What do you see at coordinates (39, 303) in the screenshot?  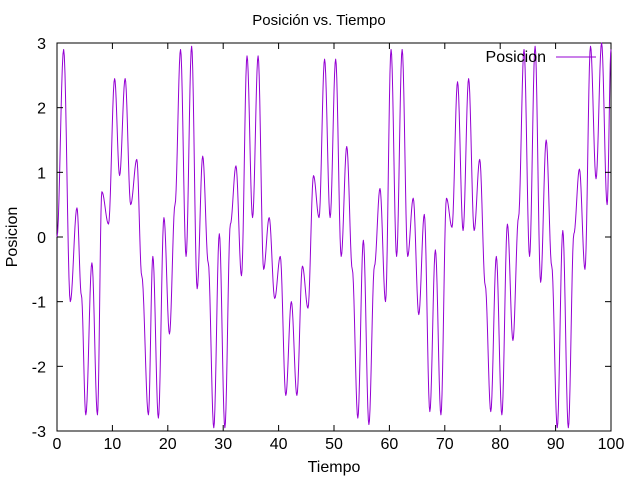 I see `y-tick-label: -1` at bounding box center [39, 303].